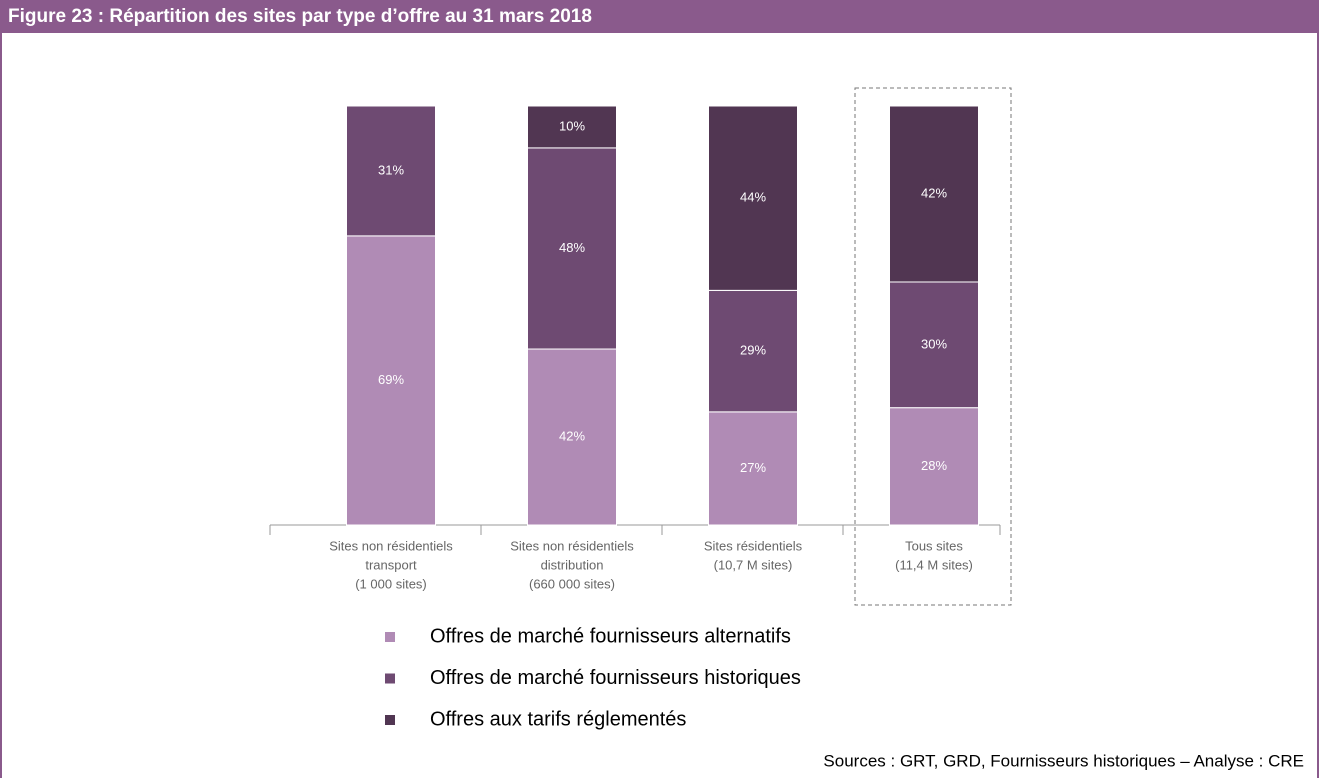  I want to click on x-tick-label: (11,4 M sites), so click(934, 564).